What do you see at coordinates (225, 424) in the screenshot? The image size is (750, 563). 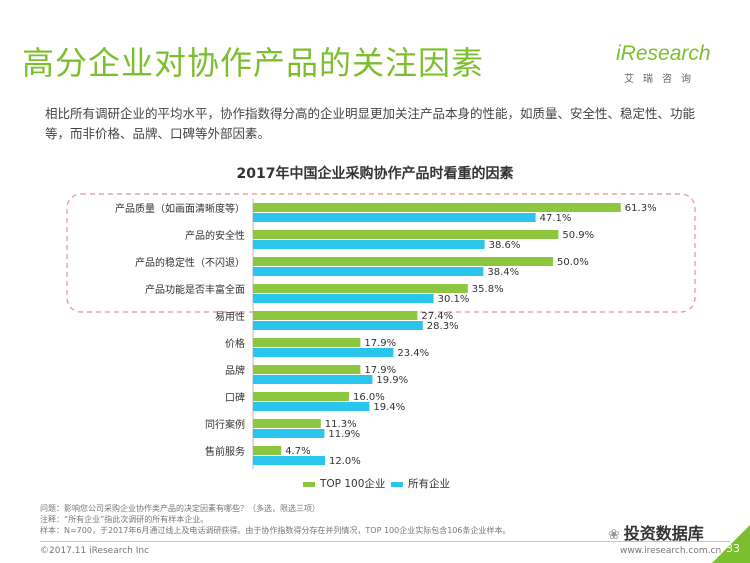 I see `category-label: 同行案例` at bounding box center [225, 424].